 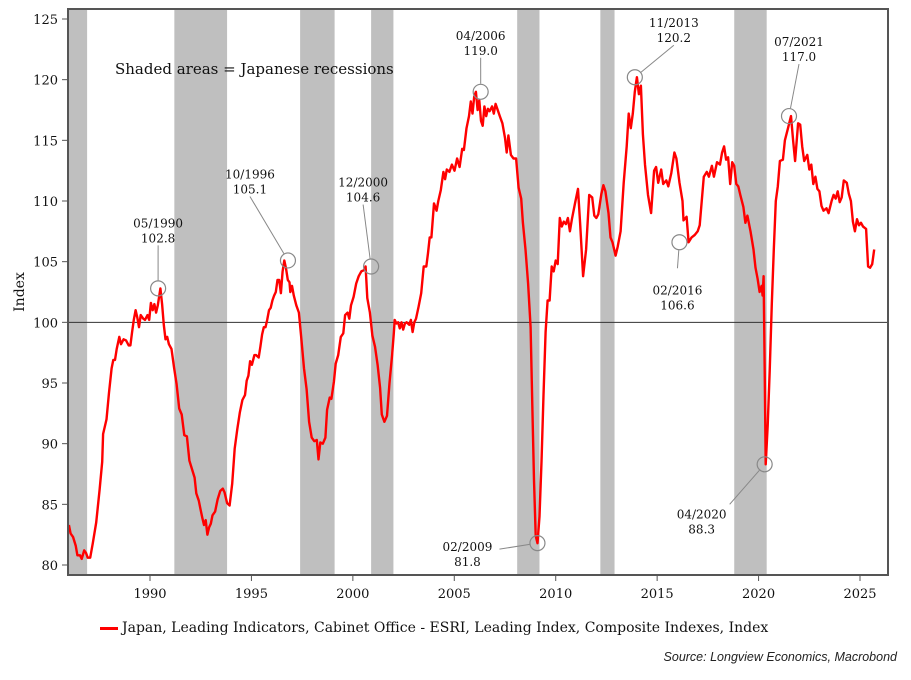 What do you see at coordinates (480, 51) in the screenshot?
I see `annotation-value: 119.0` at bounding box center [480, 51].